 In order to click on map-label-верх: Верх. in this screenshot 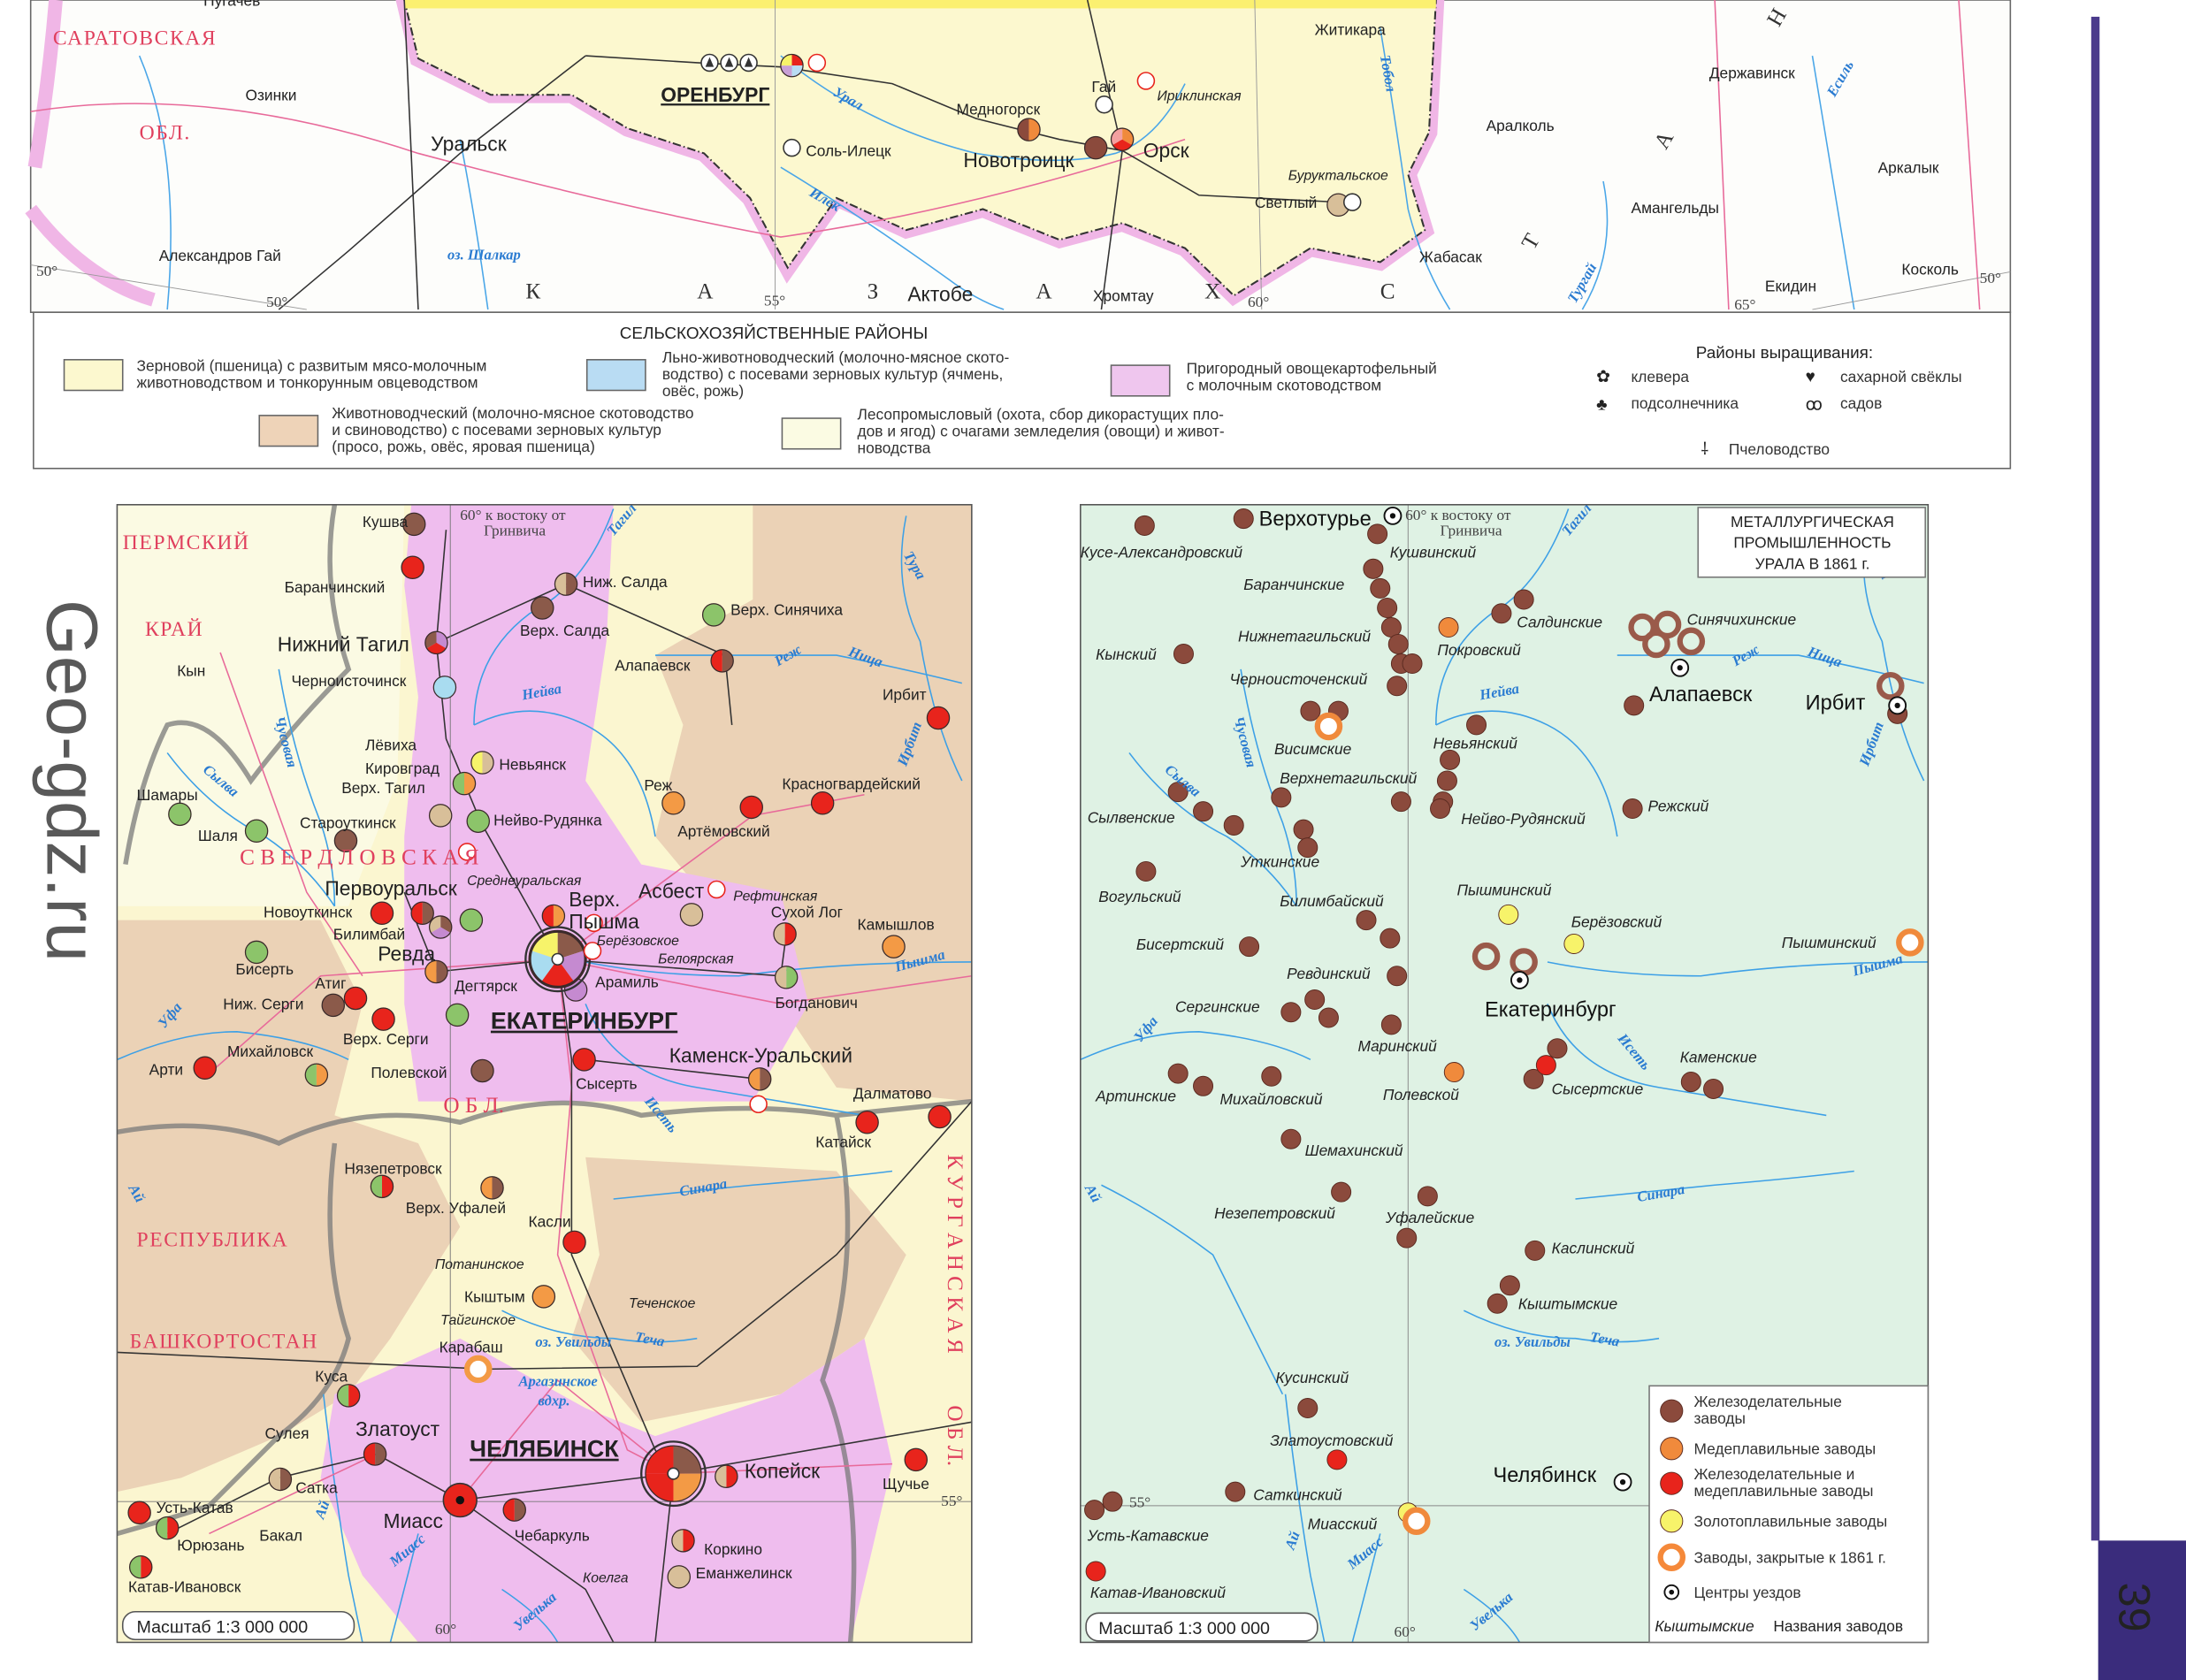, I will do `click(594, 899)`.